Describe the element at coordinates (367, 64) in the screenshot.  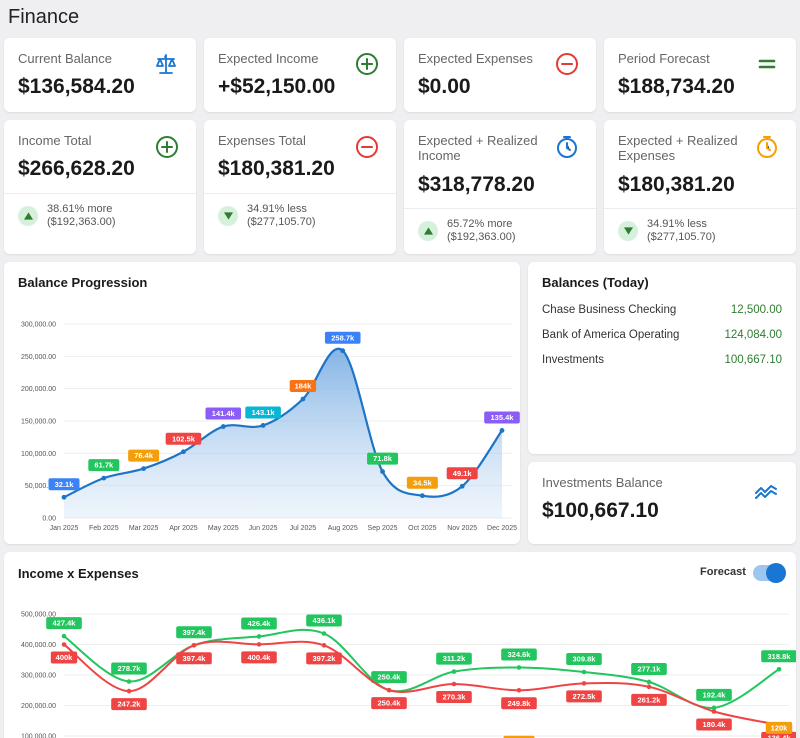
I see `plus-circle-icon` at that location.